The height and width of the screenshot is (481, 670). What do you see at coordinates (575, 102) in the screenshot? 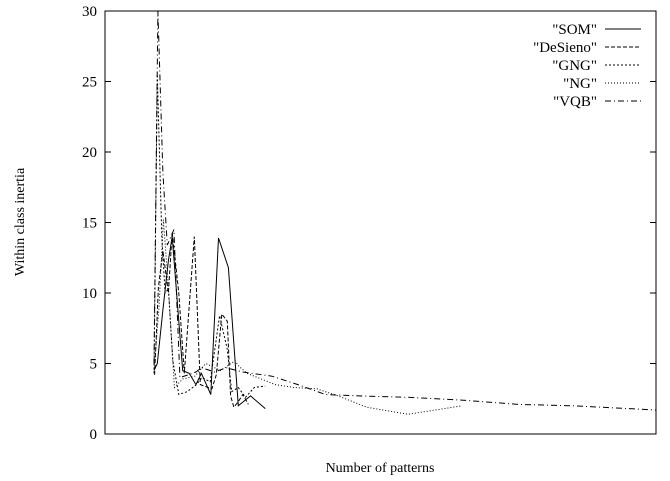
I see `legend-label-4: "VQB"` at bounding box center [575, 102].